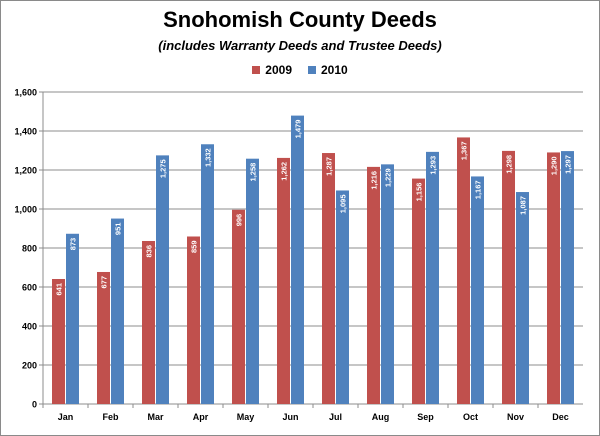 The height and width of the screenshot is (436, 600). What do you see at coordinates (463, 270) in the screenshot?
I see `bar-2009-oct` at bounding box center [463, 270].